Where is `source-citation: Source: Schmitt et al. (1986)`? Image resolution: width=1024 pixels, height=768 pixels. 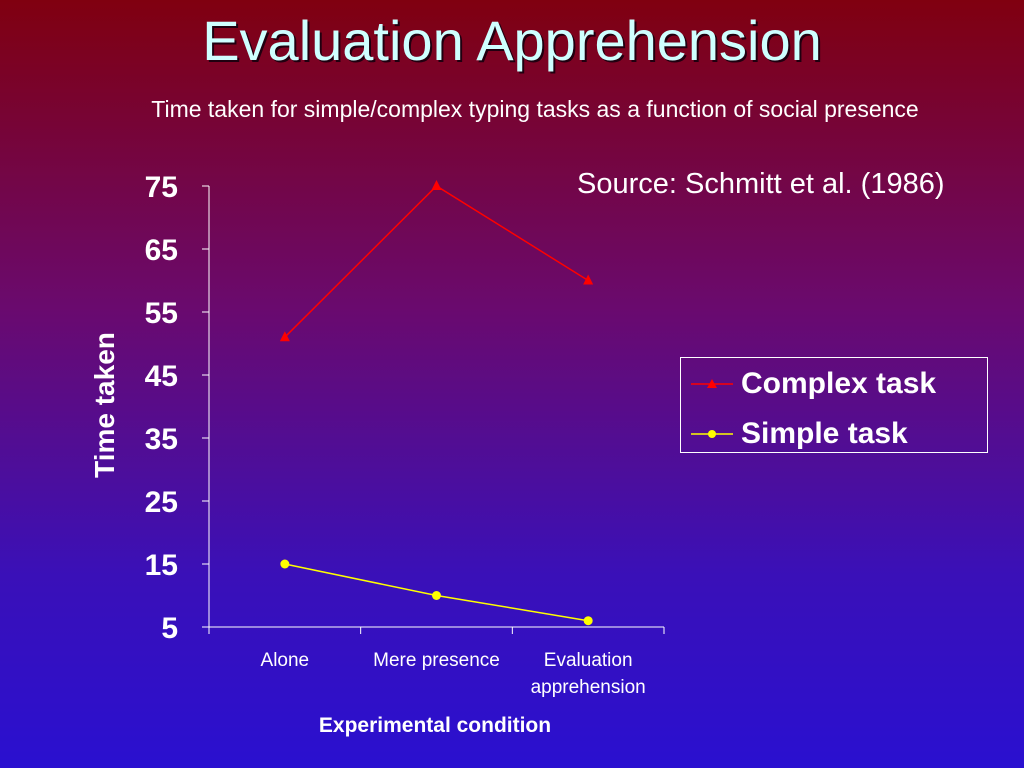 source-citation: Source: Schmitt et al. (1986) is located at coordinates (761, 184).